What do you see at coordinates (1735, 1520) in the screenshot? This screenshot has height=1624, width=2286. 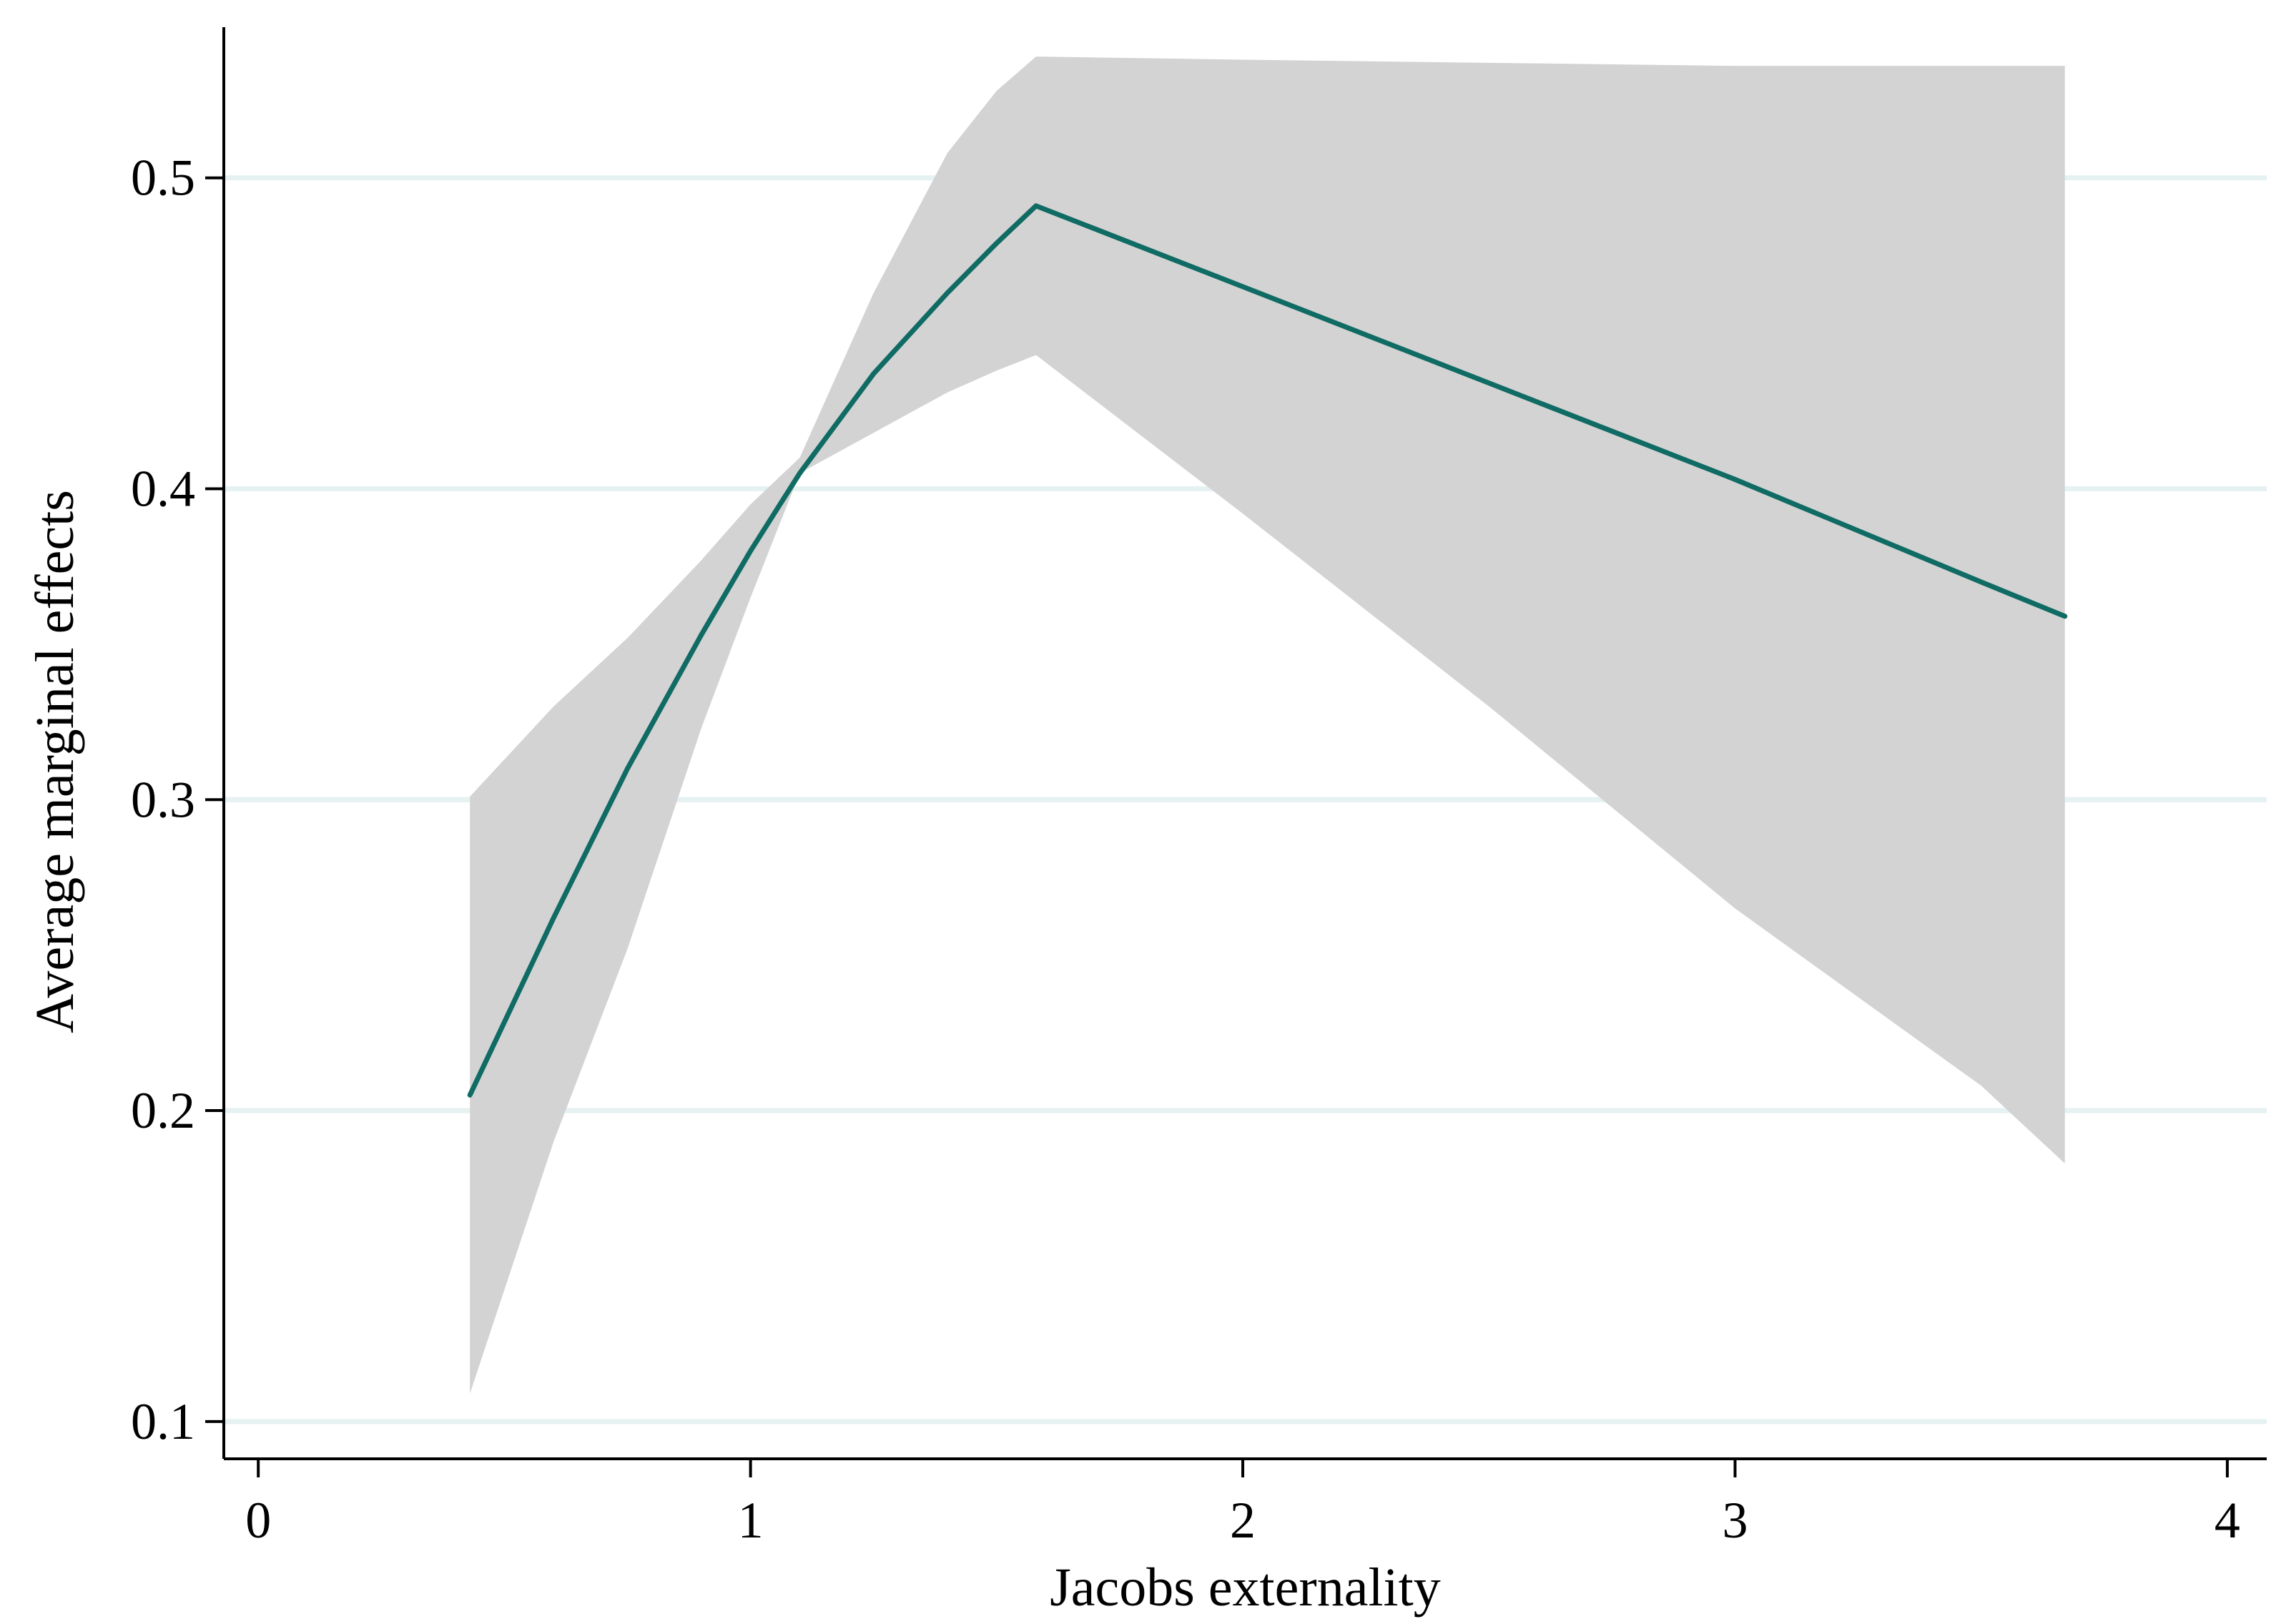 I see `x-tick-label-3: 3` at bounding box center [1735, 1520].